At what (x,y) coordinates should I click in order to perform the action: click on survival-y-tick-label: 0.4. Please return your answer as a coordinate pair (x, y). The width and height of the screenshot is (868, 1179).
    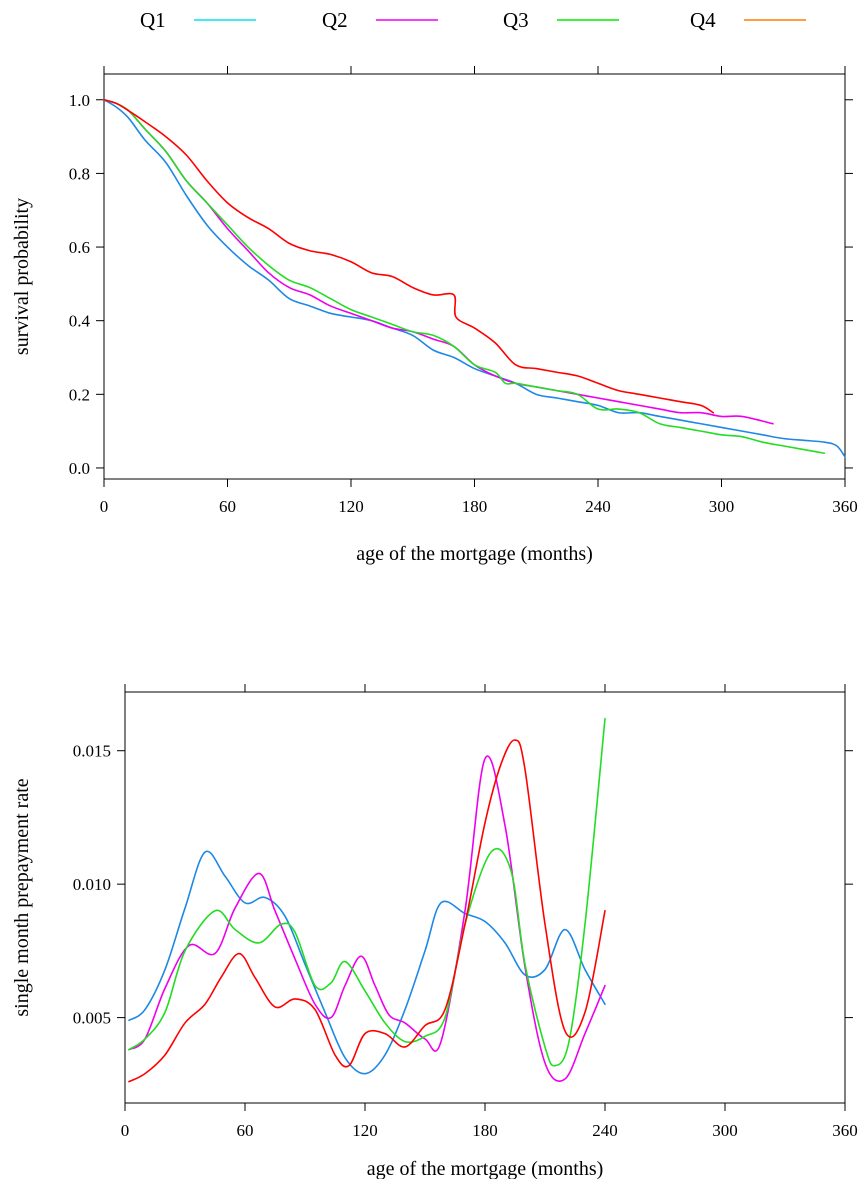
    Looking at the image, I should click on (80, 321).